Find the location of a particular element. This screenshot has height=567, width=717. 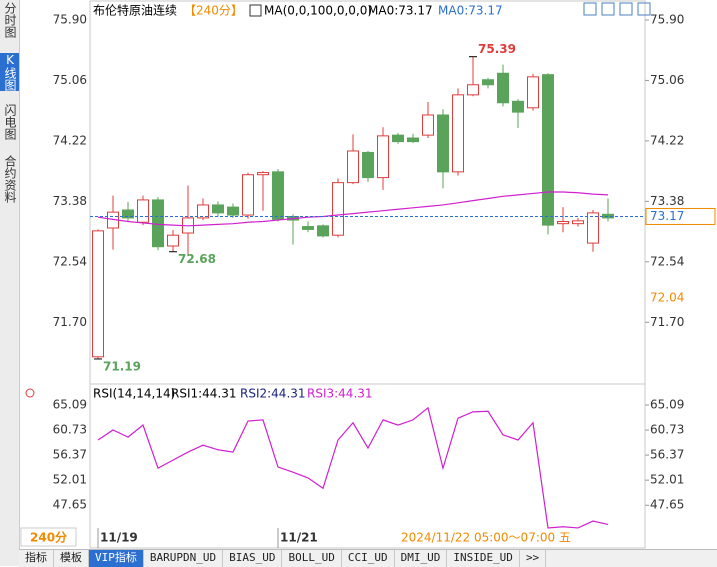

annotation: 72.68 is located at coordinates (197, 259).